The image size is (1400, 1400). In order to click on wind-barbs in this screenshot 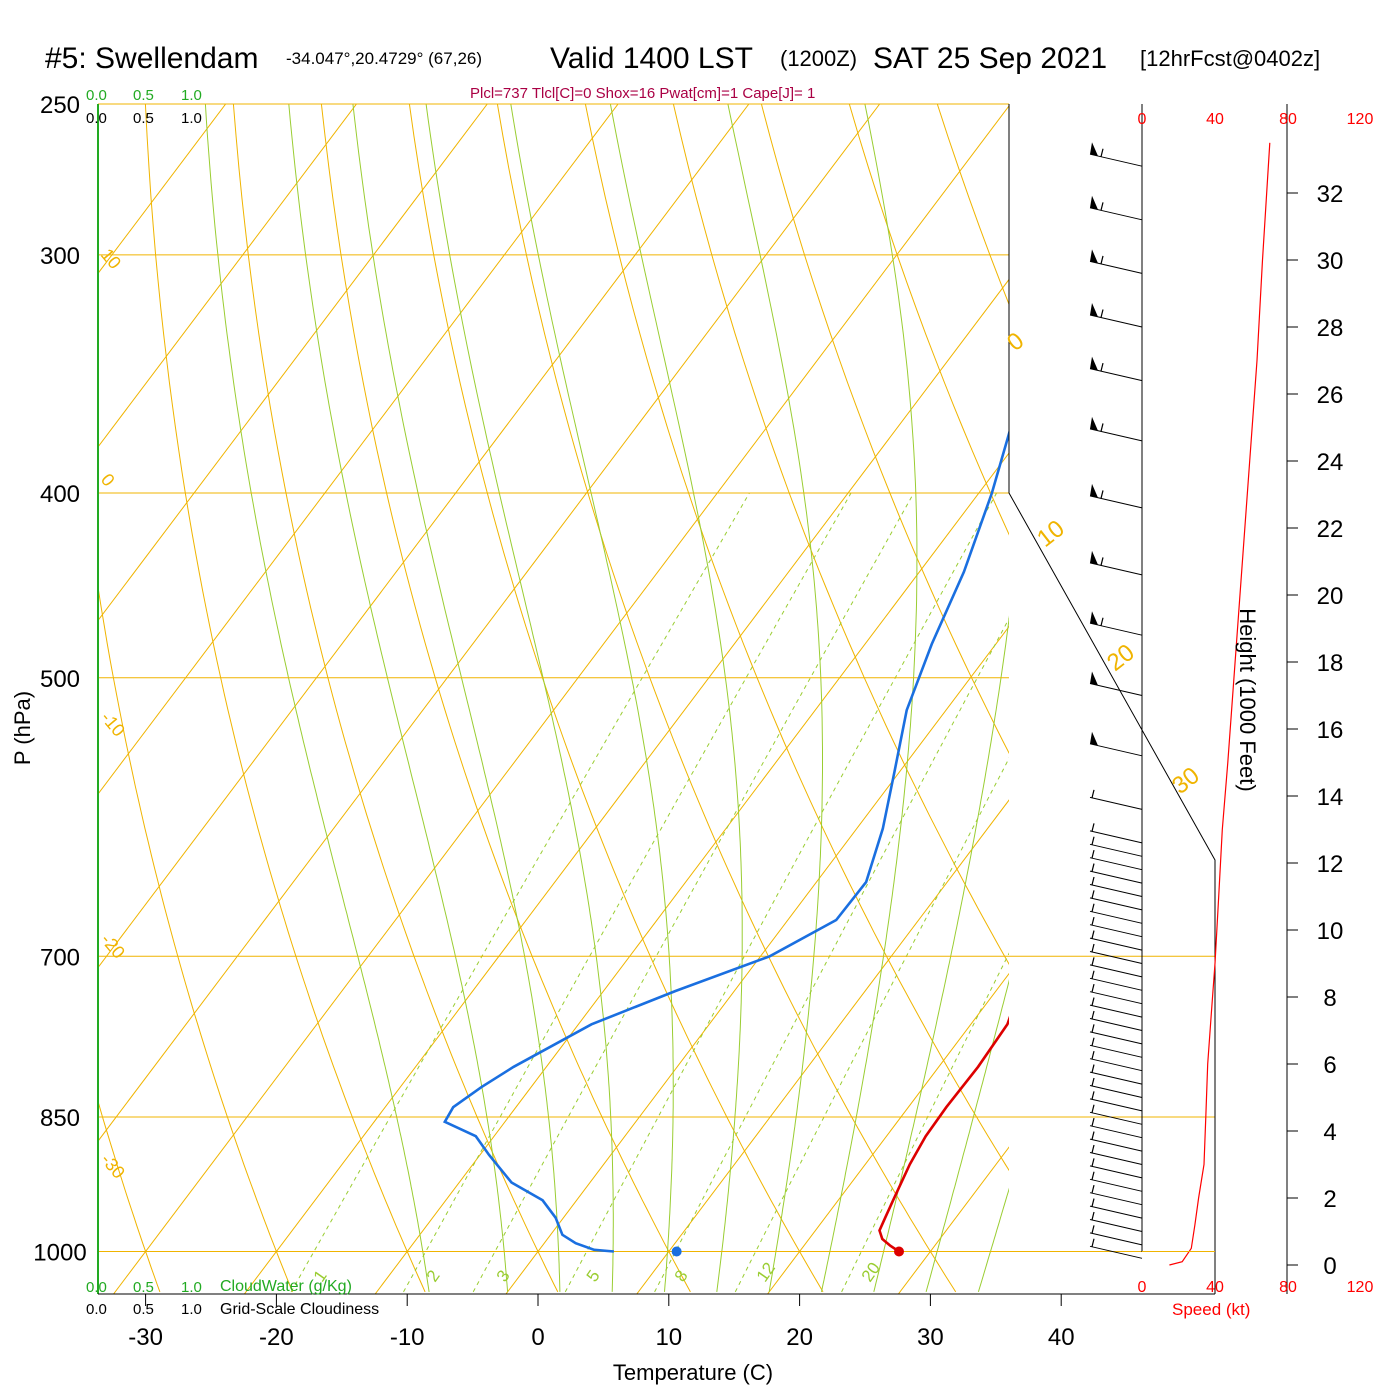, I will do `click(1116, 681)`.